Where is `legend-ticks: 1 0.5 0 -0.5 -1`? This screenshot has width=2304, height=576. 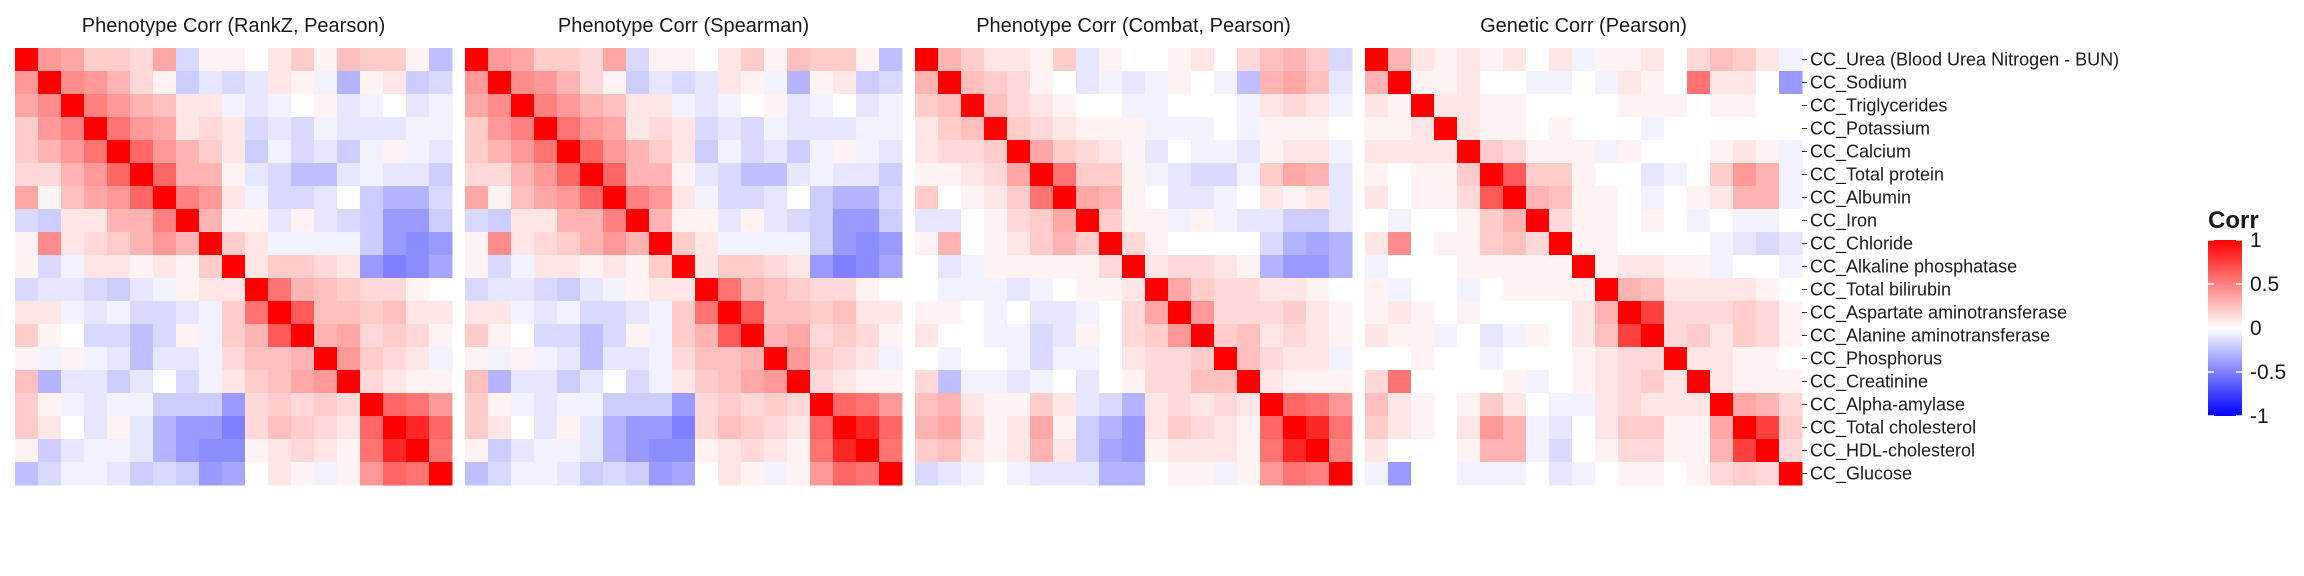 legend-ticks: 1 0.5 0 -0.5 -1 is located at coordinates (2247, 328).